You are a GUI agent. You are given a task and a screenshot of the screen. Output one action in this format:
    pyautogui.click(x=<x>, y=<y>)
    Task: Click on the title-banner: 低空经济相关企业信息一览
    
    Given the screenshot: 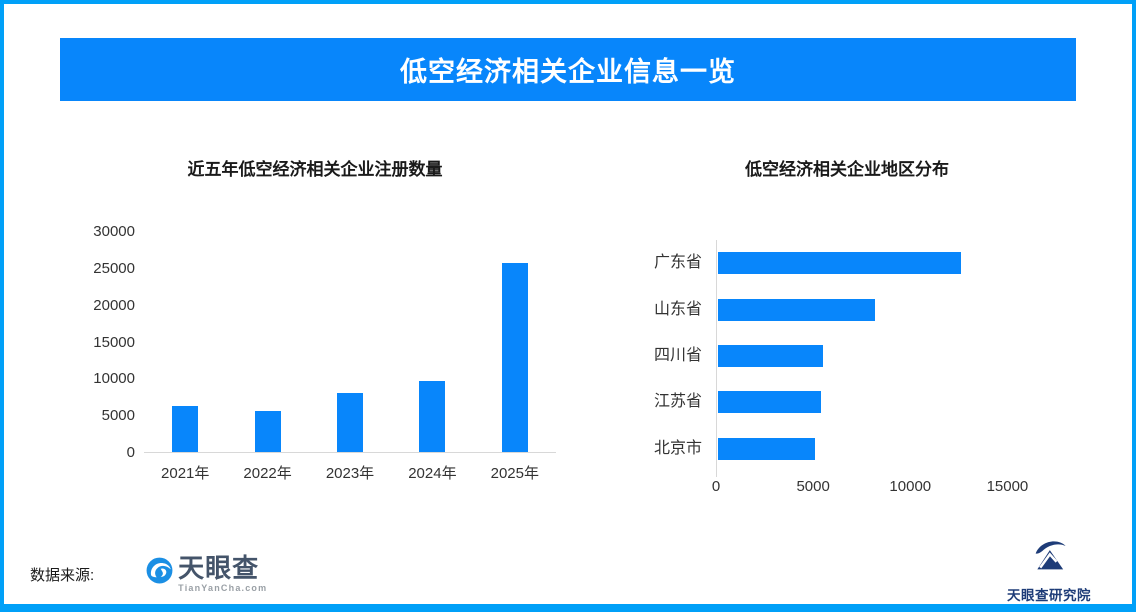 What is the action you would take?
    pyautogui.click(x=568, y=69)
    